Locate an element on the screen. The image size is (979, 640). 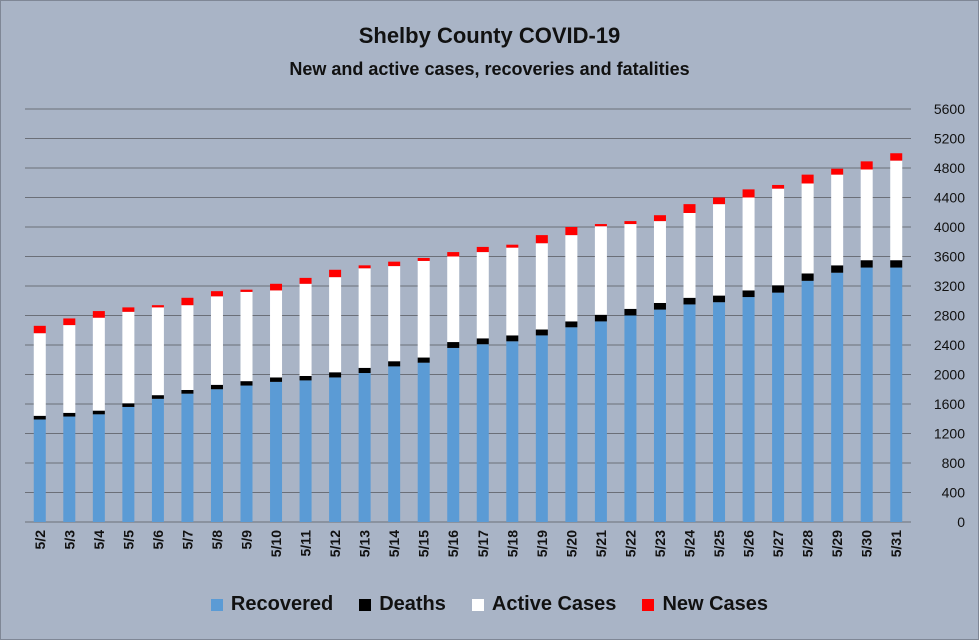
y-tick-label: 3200 is located at coordinates (949, 286).